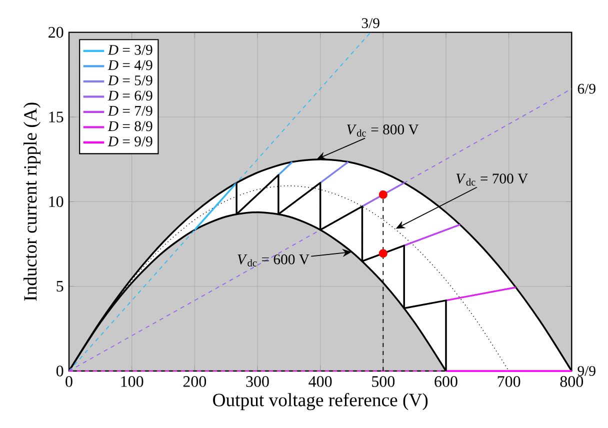  Describe the element at coordinates (257, 381) in the screenshot. I see `x-tick-label: 300` at that location.